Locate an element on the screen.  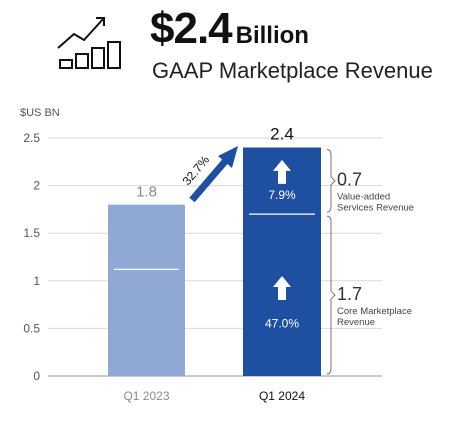
bar-total-label: 2.4 is located at coordinates (282, 134).